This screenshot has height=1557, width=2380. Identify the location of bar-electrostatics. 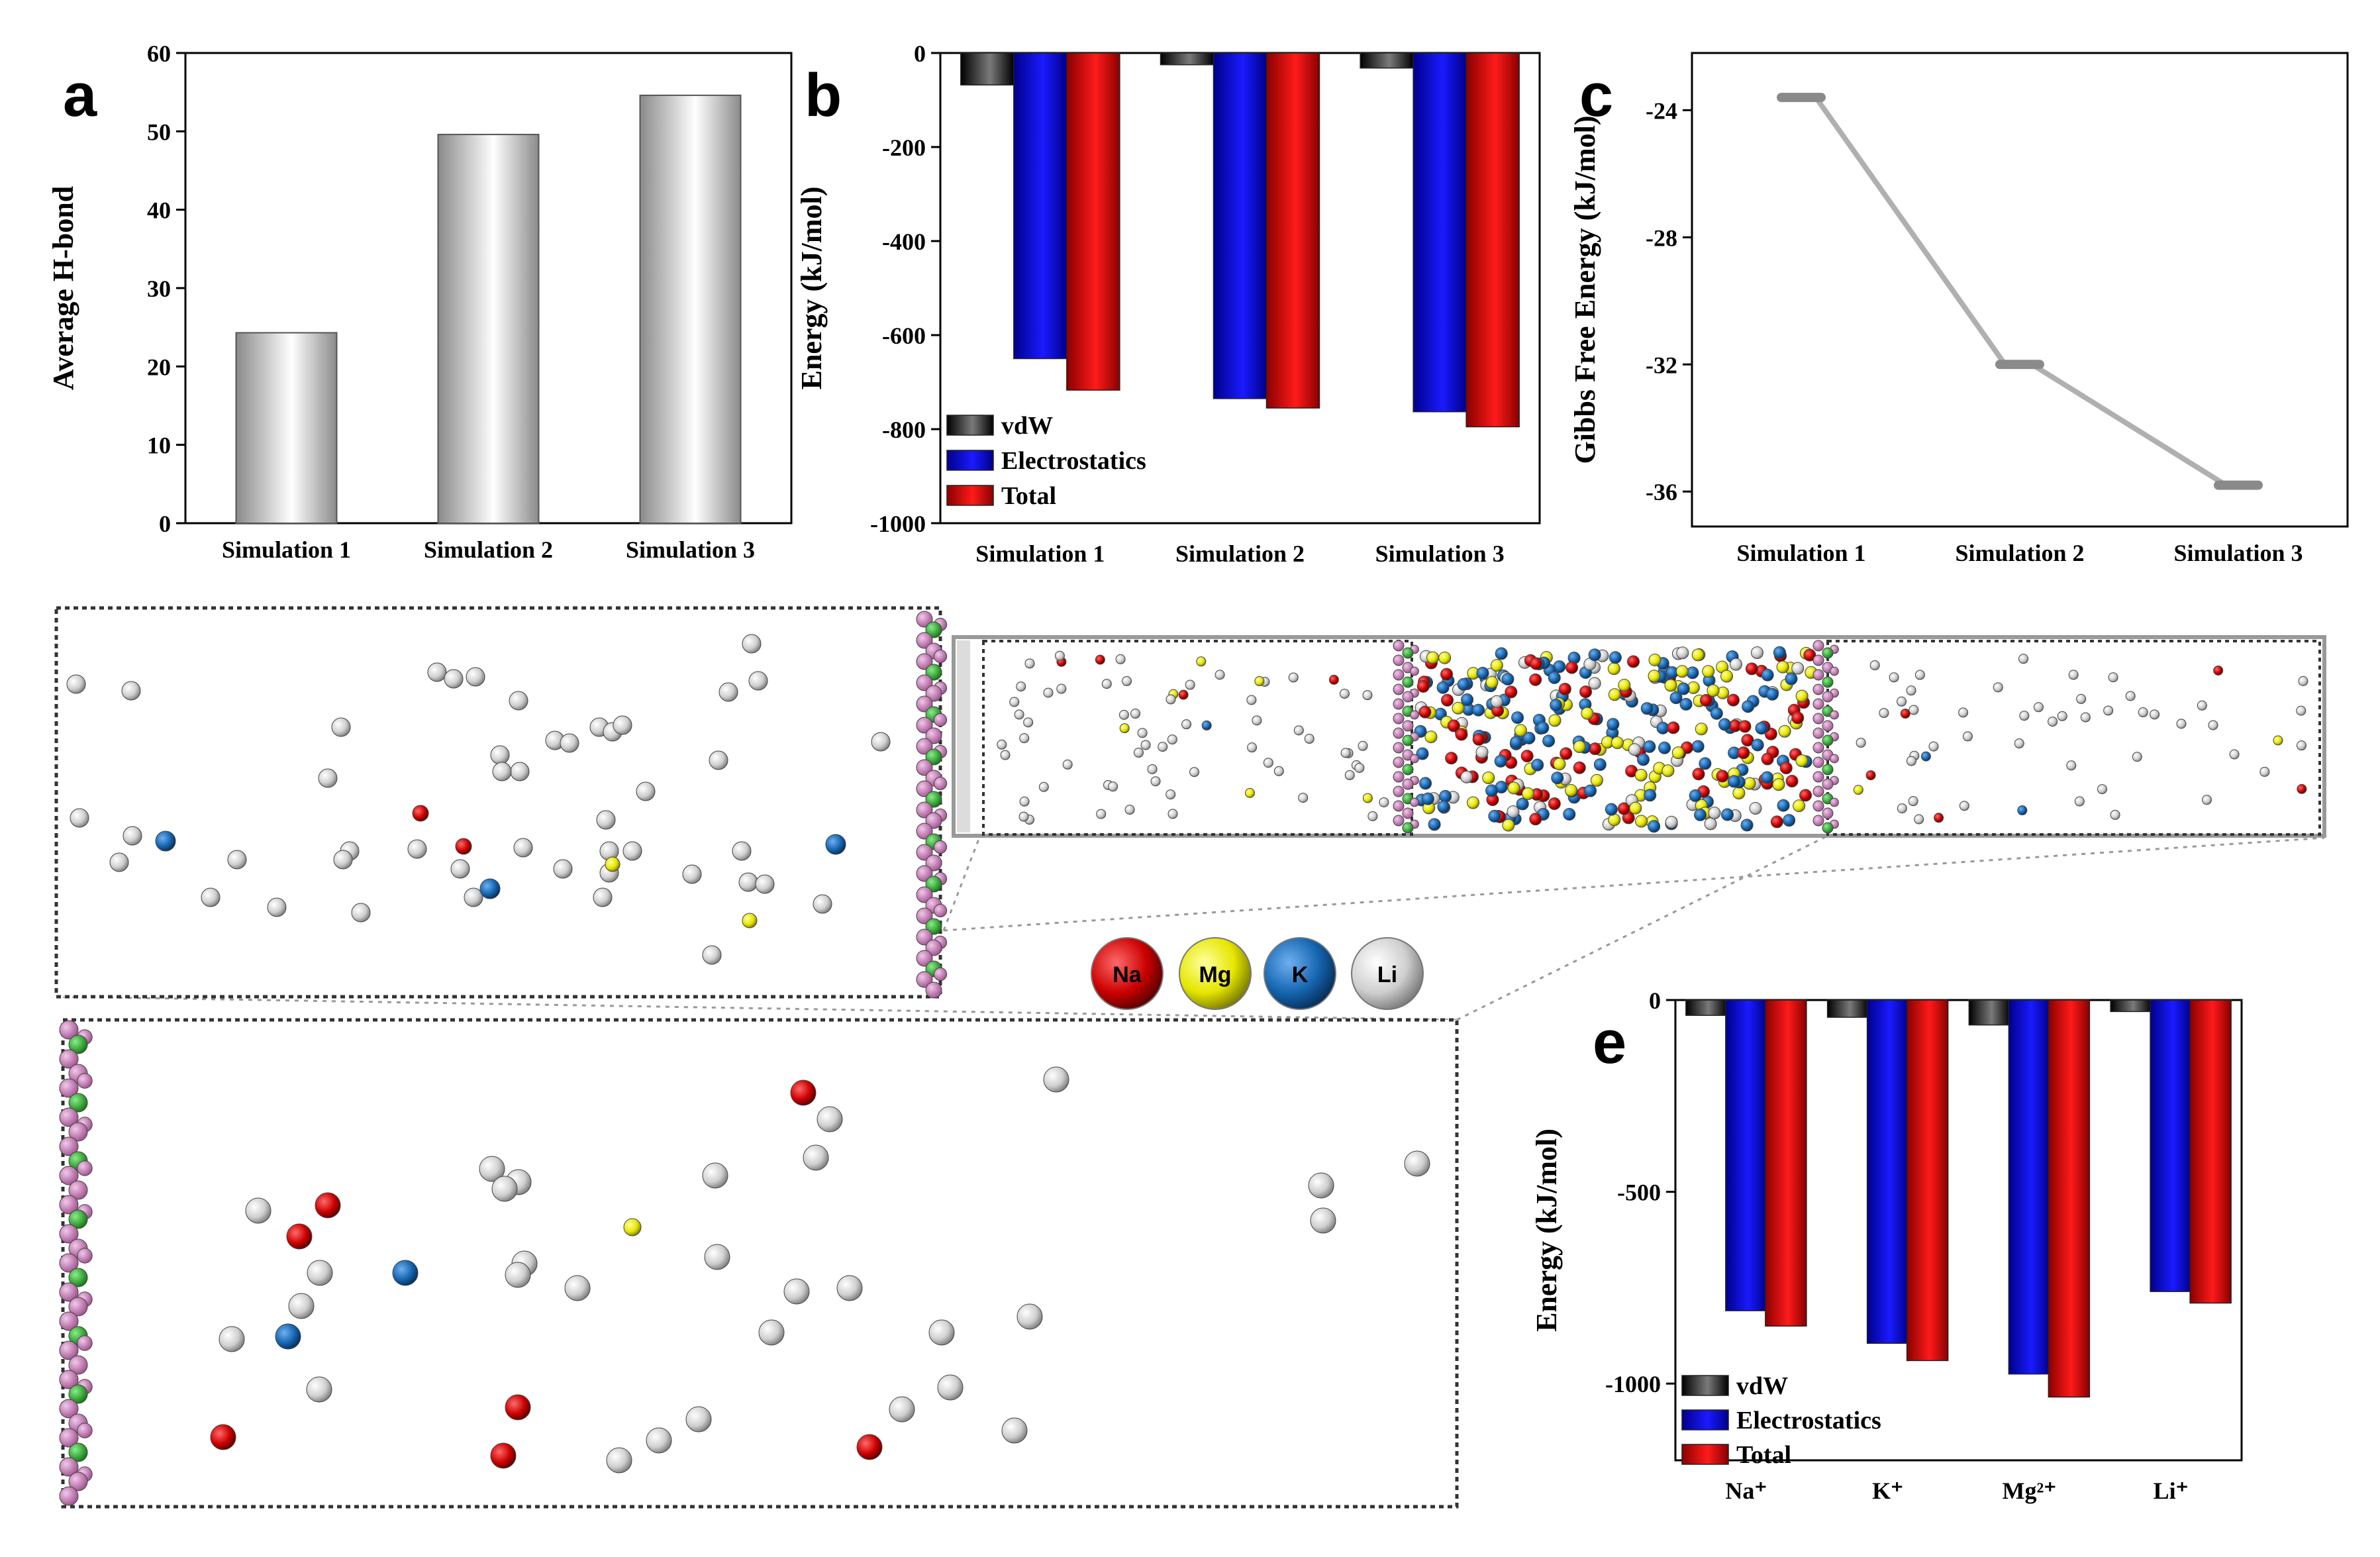
(1888, 1171).